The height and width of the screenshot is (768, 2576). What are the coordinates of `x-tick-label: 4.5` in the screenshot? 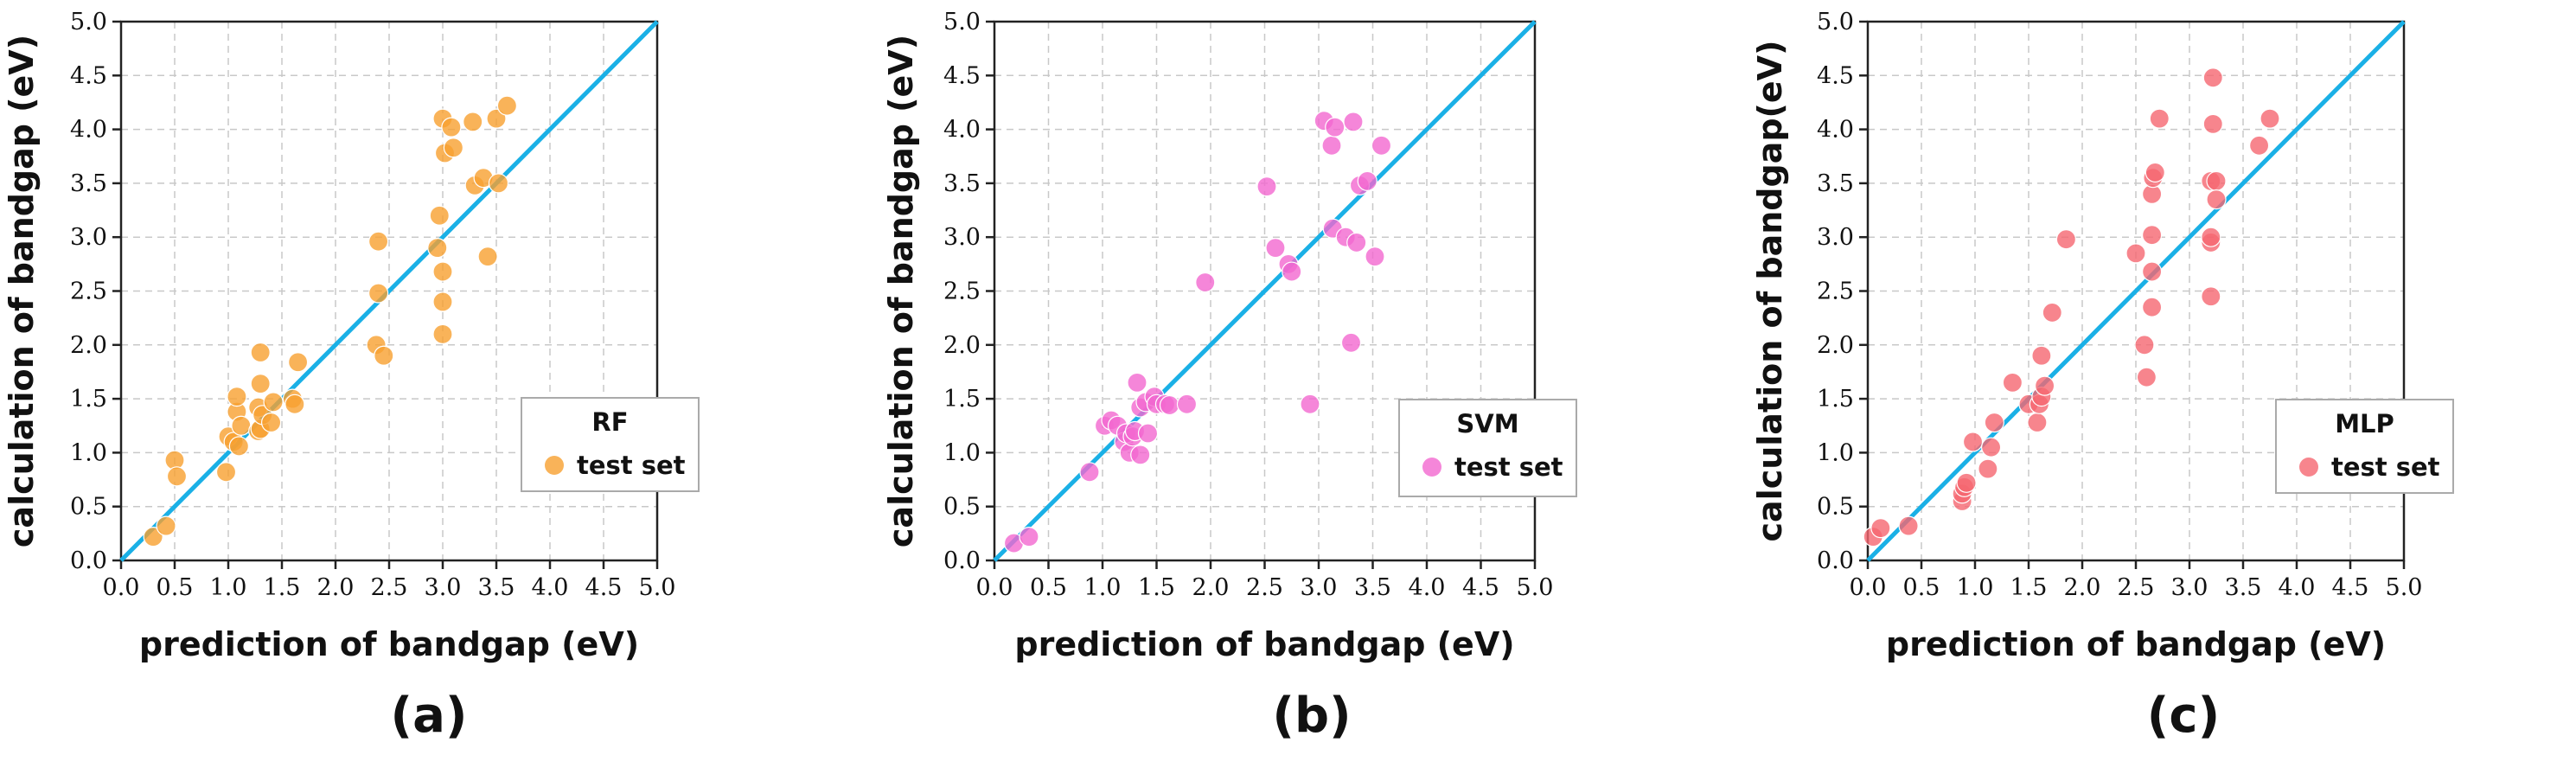 It's located at (604, 587).